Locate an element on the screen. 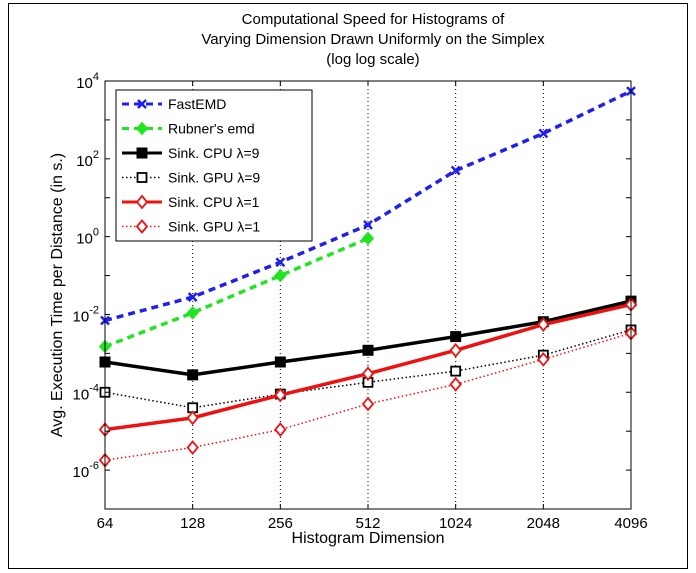  legend-item: FastEMD is located at coordinates (174, 104).